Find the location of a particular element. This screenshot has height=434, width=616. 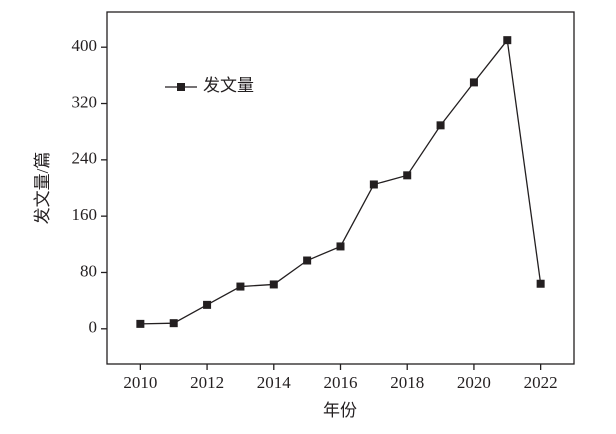

y-tick-label: 400 is located at coordinates (85, 45).